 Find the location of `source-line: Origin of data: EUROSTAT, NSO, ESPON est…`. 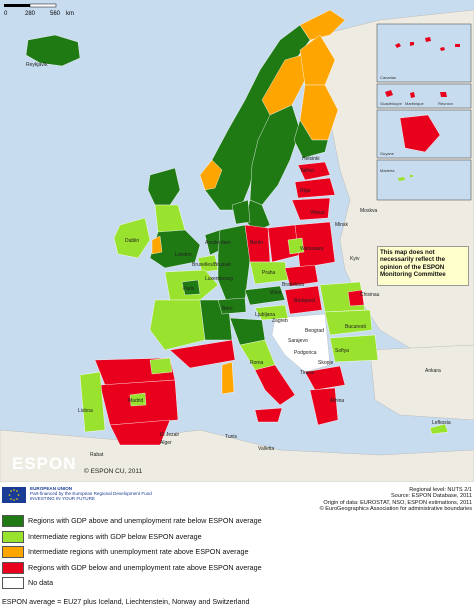

source-line: Origin of data: EUROSTAT, NSO, ESPON est… is located at coordinates (397, 502).